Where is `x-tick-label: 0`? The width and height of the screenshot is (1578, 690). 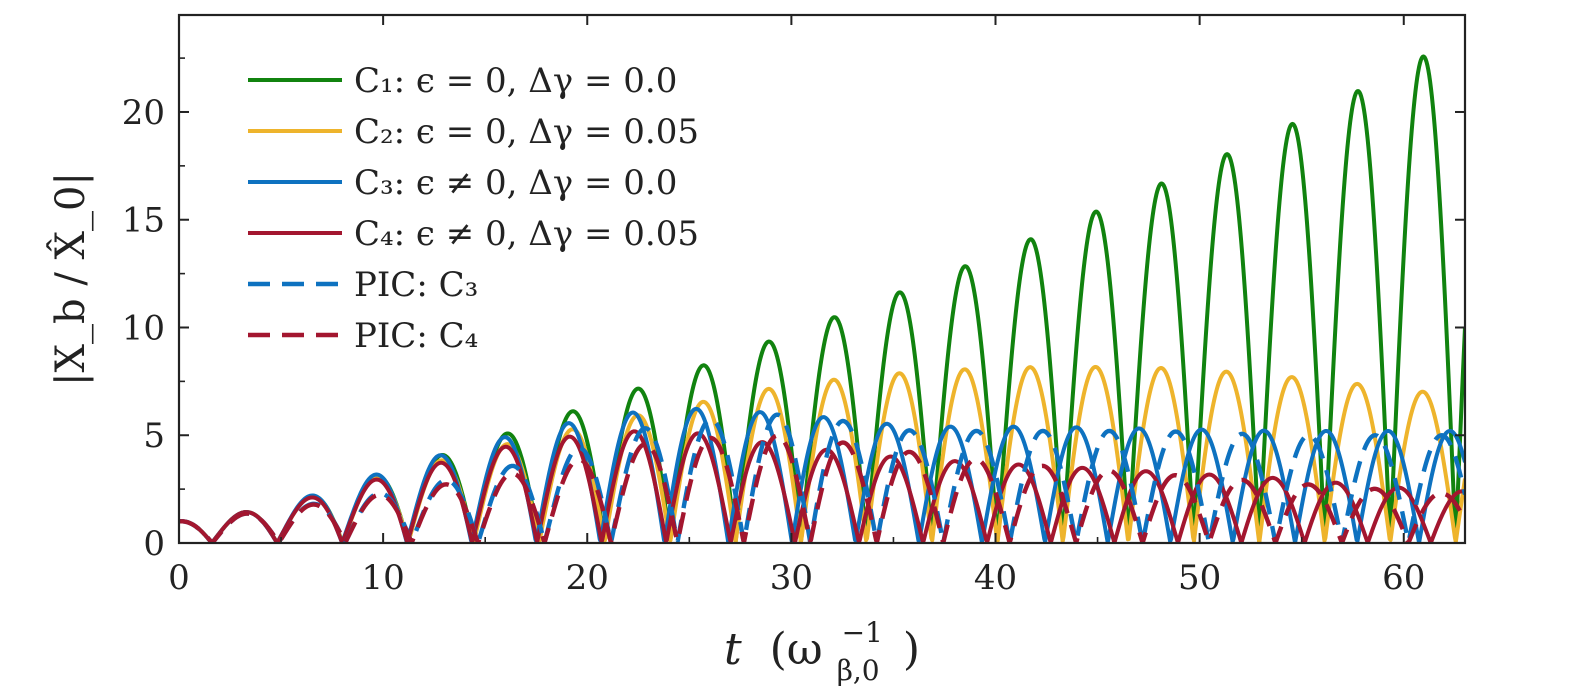 x-tick-label: 0 is located at coordinates (179, 578).